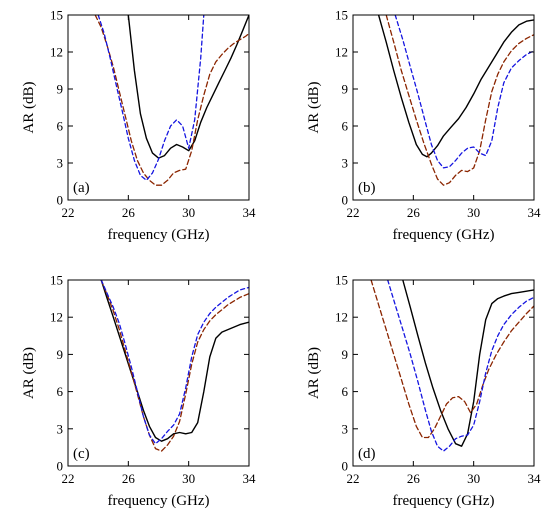  Describe the element at coordinates (367, 188) in the screenshot. I see `panel-label: (b)` at that location.